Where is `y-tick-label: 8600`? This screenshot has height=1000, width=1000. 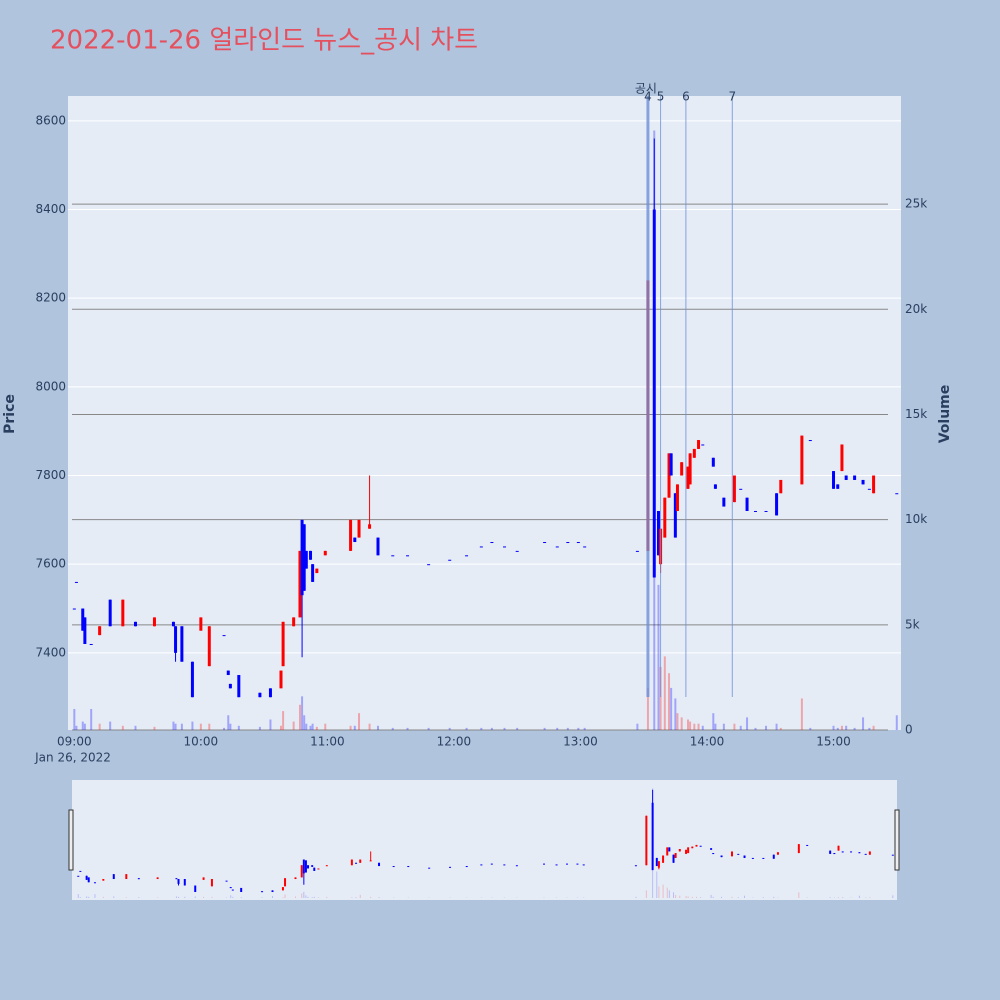
y-tick-label: 8600 is located at coordinates (50, 120).